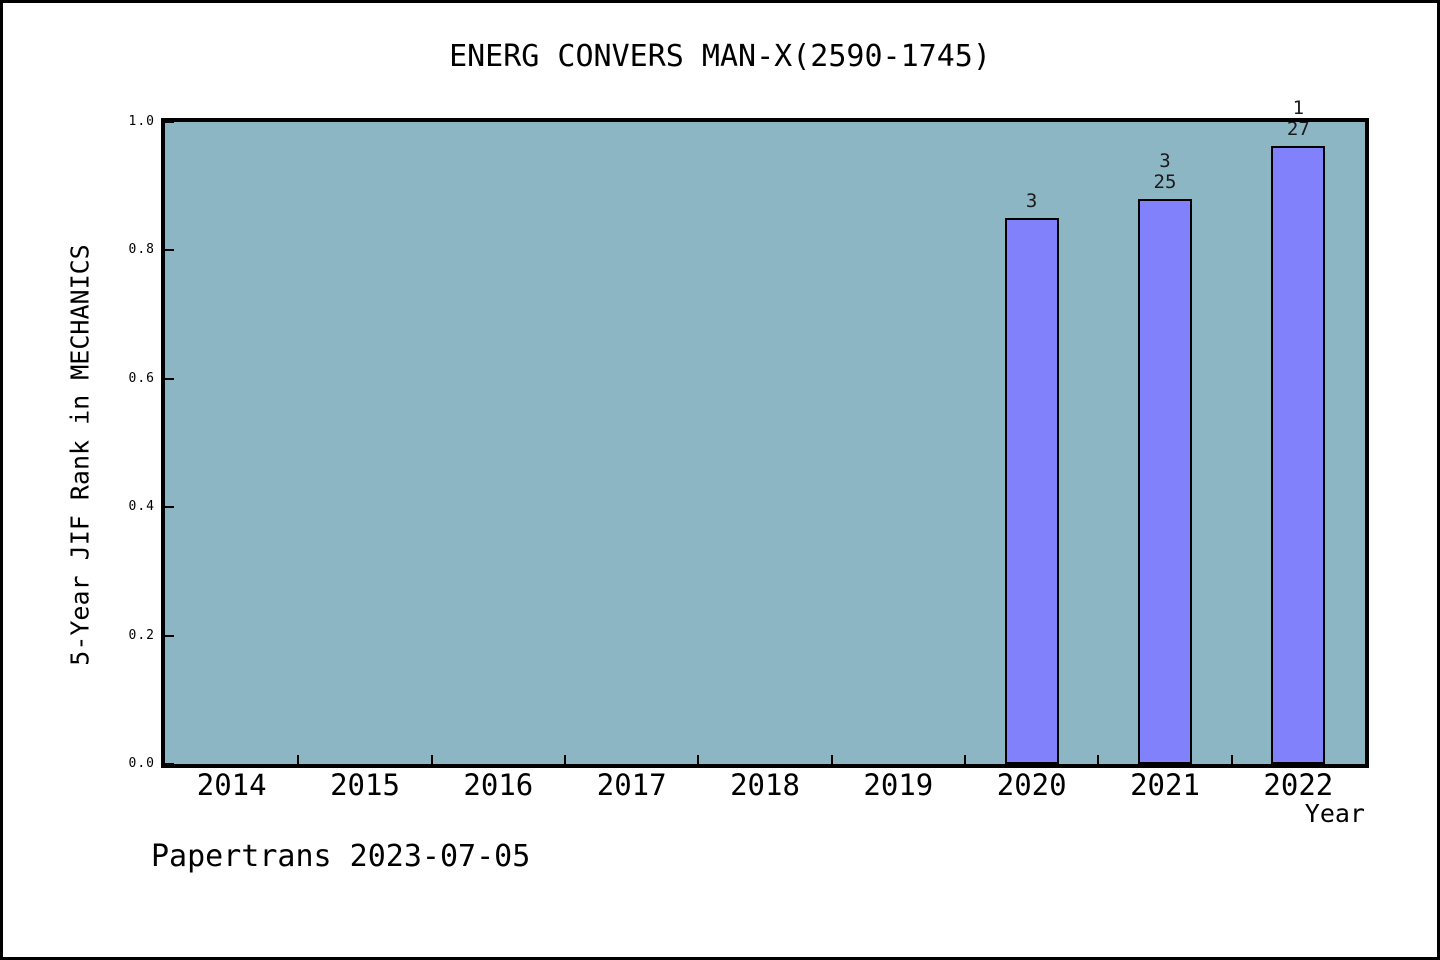 This screenshot has width=1440, height=960. Describe the element at coordinates (898, 785) in the screenshot. I see `x-tick-label-2019: 2019` at that location.